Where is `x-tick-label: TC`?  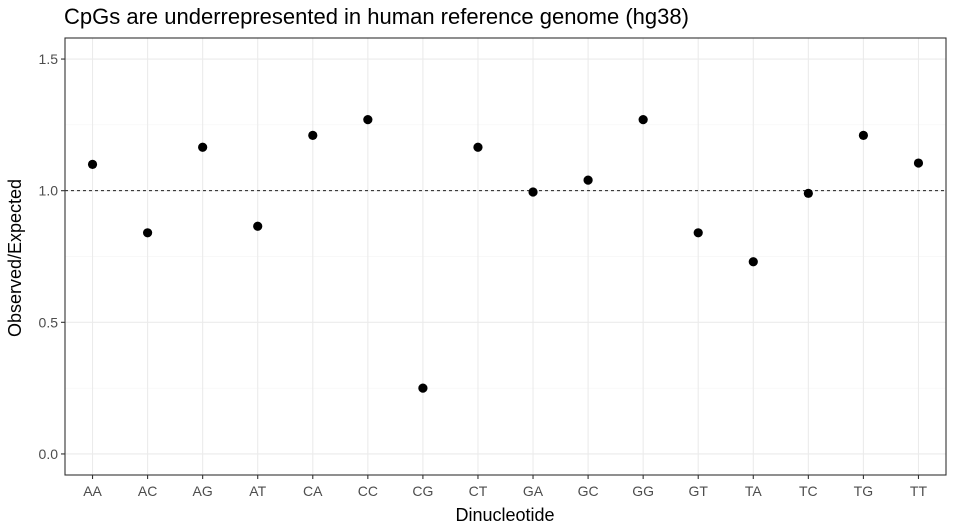 x-tick-label: TC is located at coordinates (808, 491).